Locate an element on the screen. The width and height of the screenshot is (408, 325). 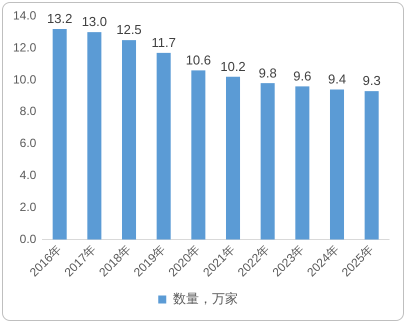
y-tick-label: 12.0 is located at coordinates (24, 47).